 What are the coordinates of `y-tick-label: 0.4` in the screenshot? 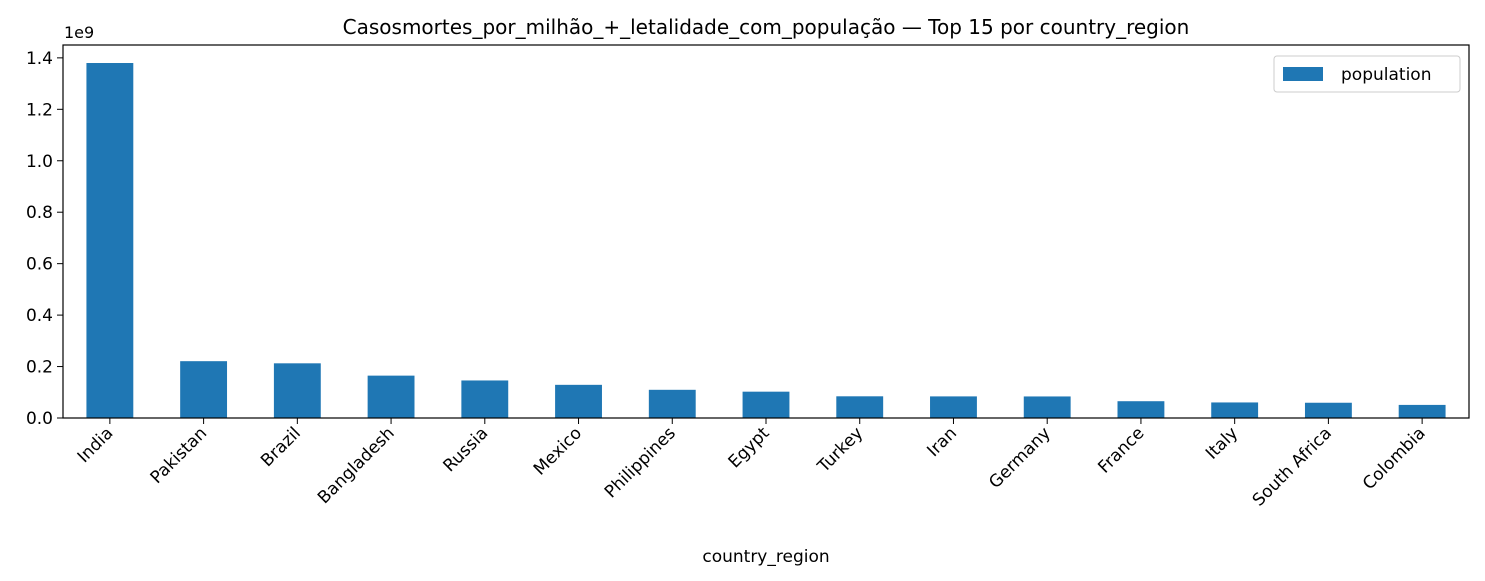 It's located at (39, 316).